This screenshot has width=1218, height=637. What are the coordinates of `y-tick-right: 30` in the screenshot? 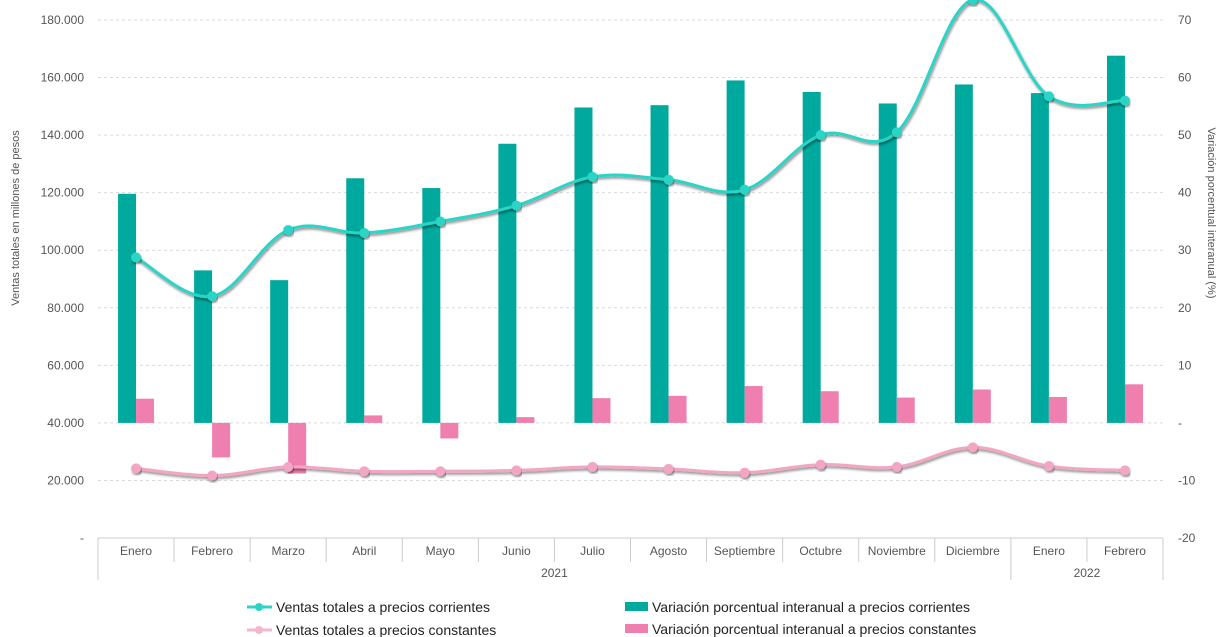 It's located at (1185, 250).